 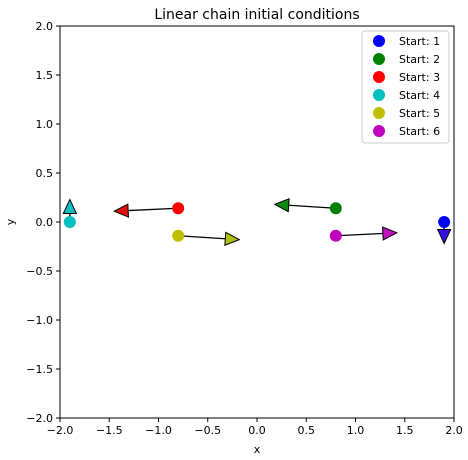 I want to click on y-tick-label: −1.5, so click(x=39, y=369).